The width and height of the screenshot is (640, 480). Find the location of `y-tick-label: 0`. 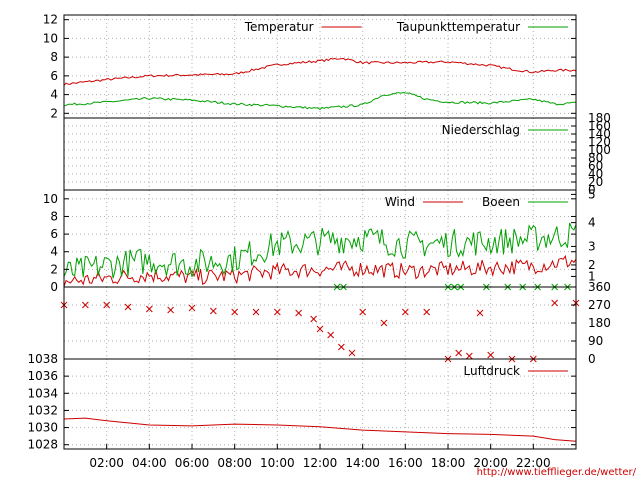

y-tick-label: 0 is located at coordinates (54, 287).